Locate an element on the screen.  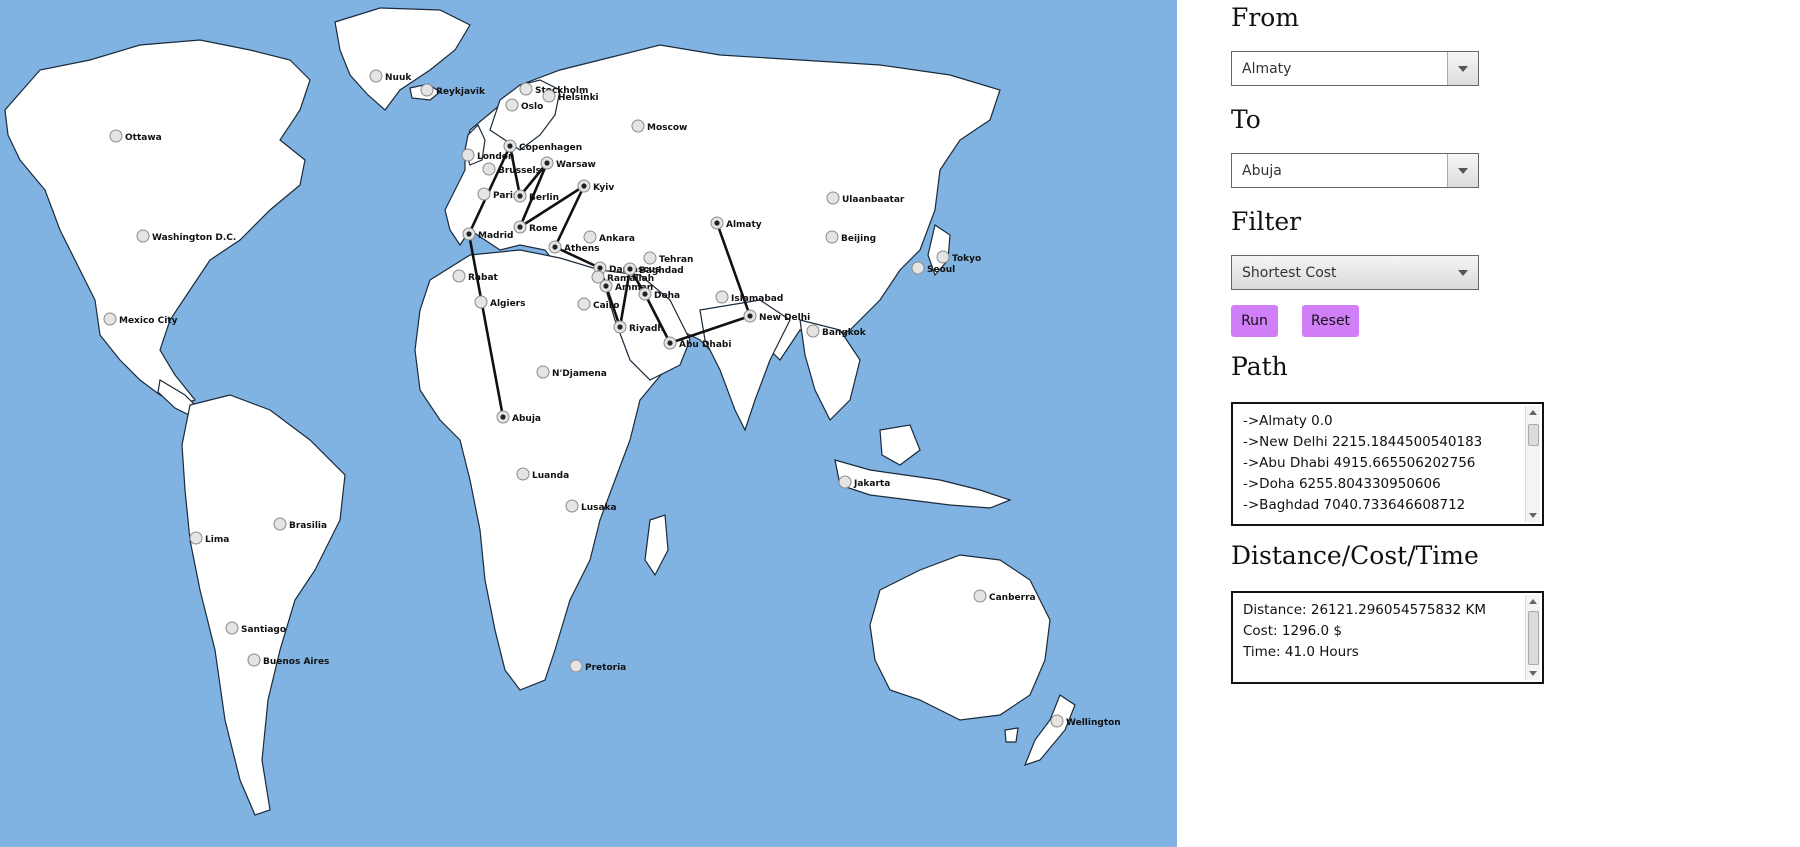
city-marker: Copenhagen is located at coordinates (542, 146).